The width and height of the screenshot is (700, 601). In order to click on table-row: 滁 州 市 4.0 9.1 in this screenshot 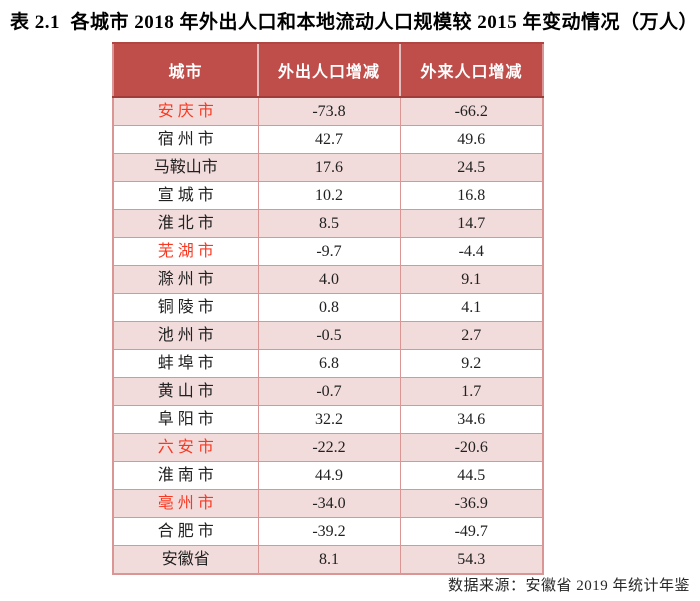, I will do `click(328, 279)`.